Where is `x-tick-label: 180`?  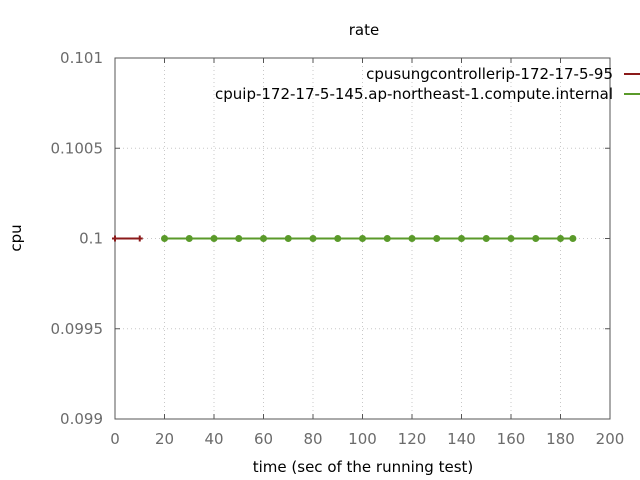
x-tick-label: 180 is located at coordinates (560, 439).